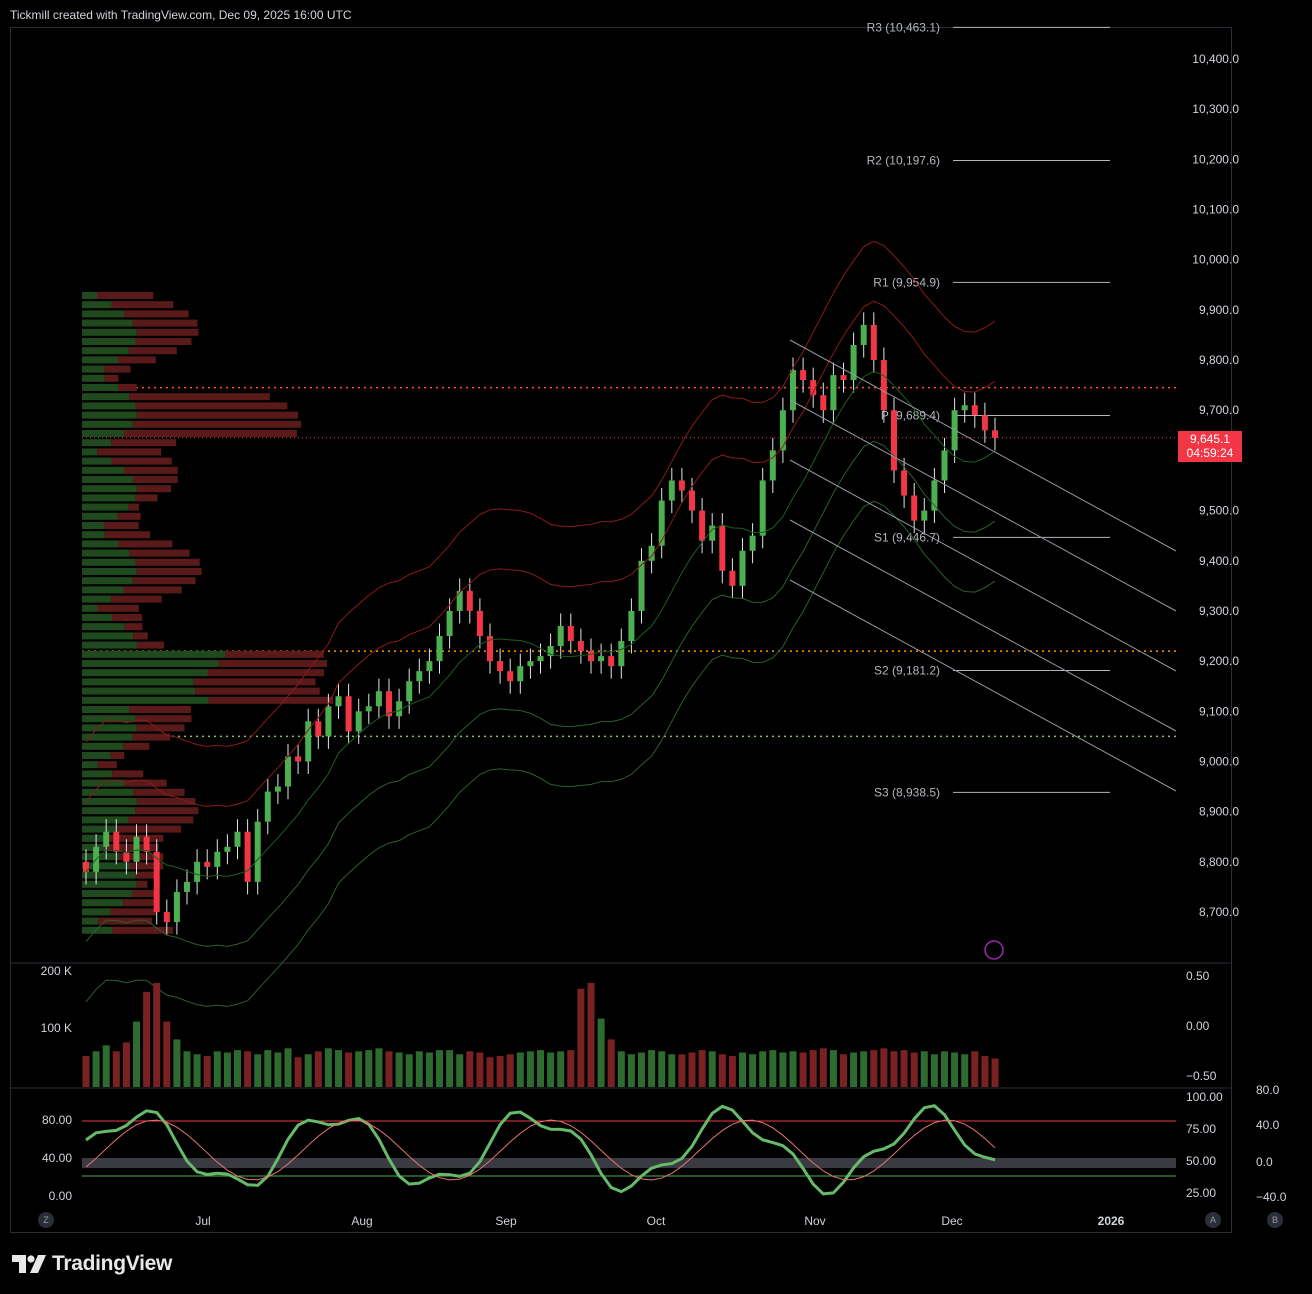 This screenshot has height=1294, width=1312. I want to click on pivot-label: R2 (10,197.6), so click(903, 161).